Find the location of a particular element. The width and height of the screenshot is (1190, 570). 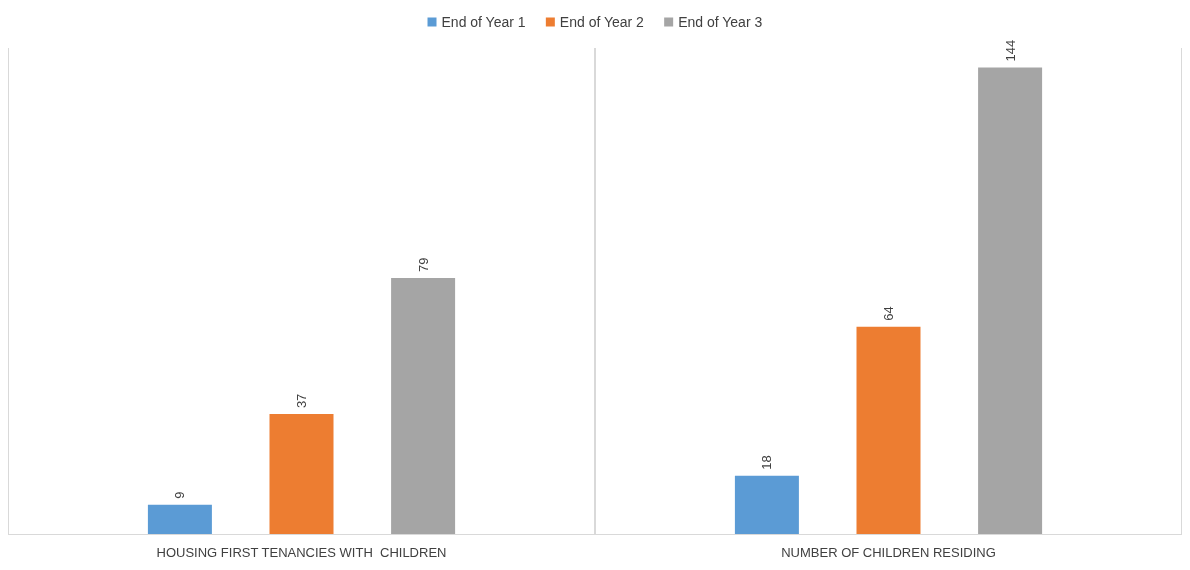

legend-label: End of Year 1 is located at coordinates (483, 22).